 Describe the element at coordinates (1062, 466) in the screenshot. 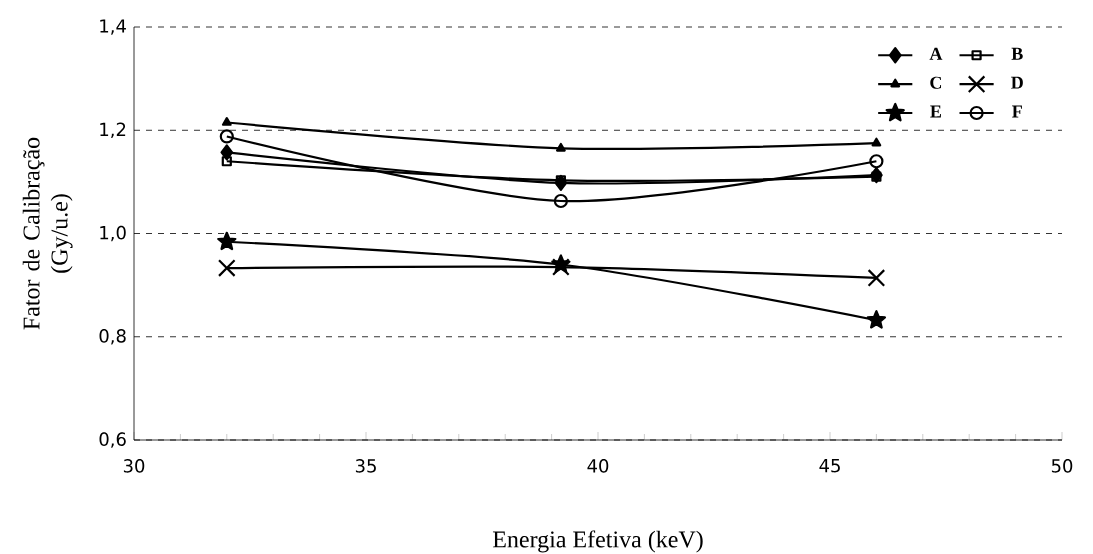

I see `x-tick-label: 50` at that location.